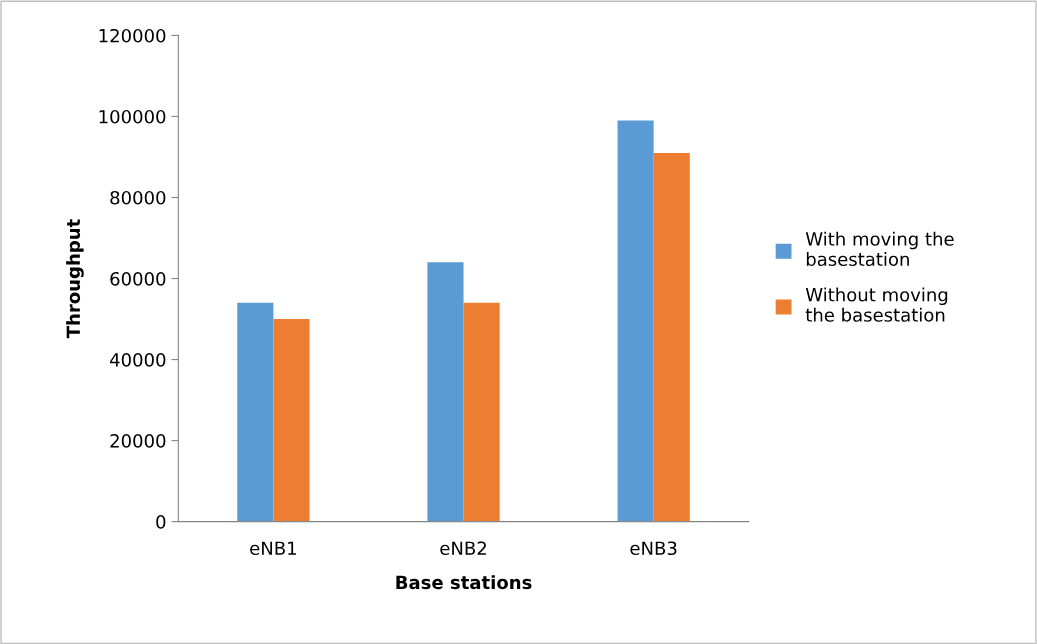  I want to click on x-tick-label: eNB1, so click(273, 548).